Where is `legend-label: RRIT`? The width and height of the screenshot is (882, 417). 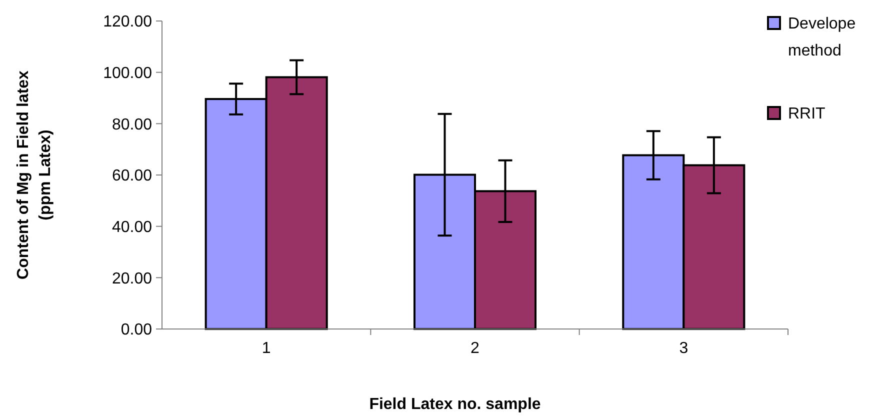
legend-label: RRIT is located at coordinates (807, 114).